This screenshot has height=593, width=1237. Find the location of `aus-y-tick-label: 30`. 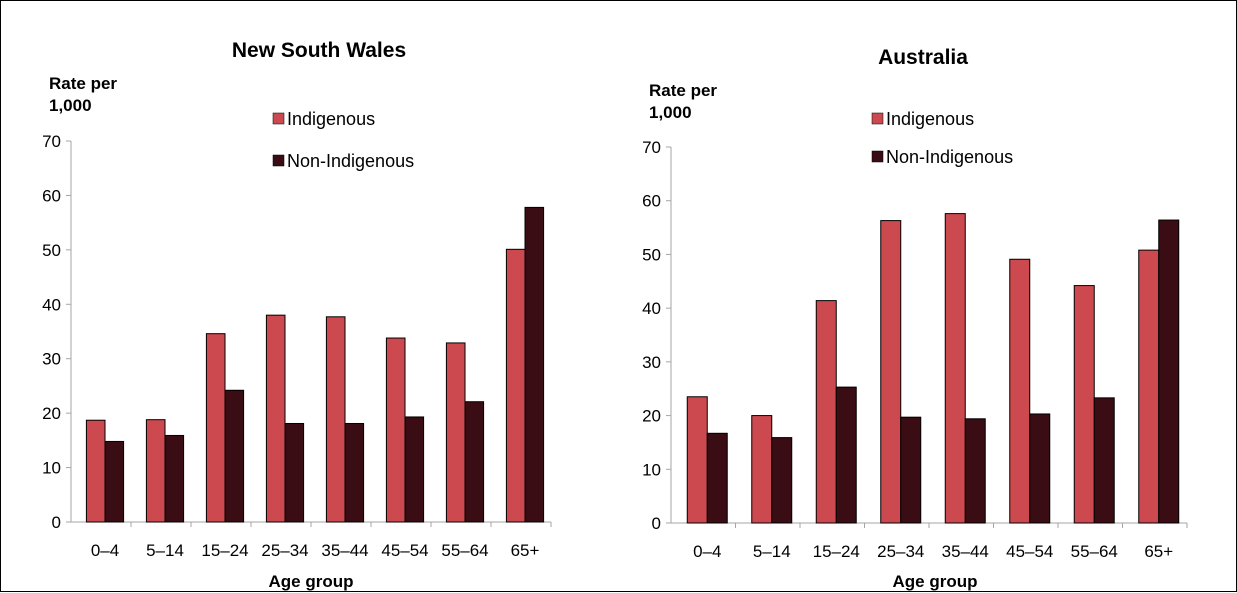

aus-y-tick-label: 30 is located at coordinates (651, 362).